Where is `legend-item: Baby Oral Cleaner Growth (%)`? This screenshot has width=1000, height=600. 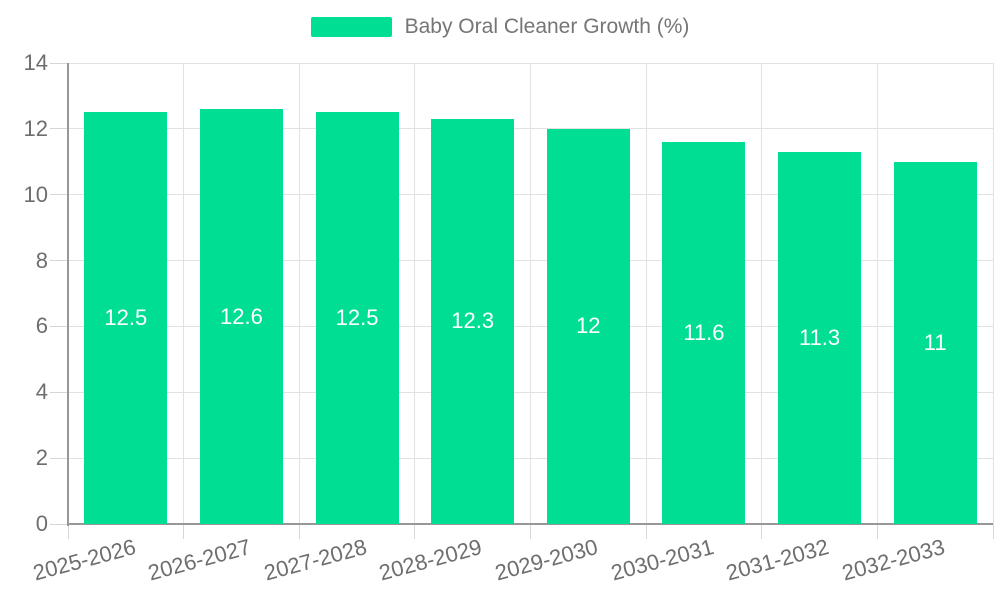
legend-item: Baby Oral Cleaner Growth (%) is located at coordinates (500, 27).